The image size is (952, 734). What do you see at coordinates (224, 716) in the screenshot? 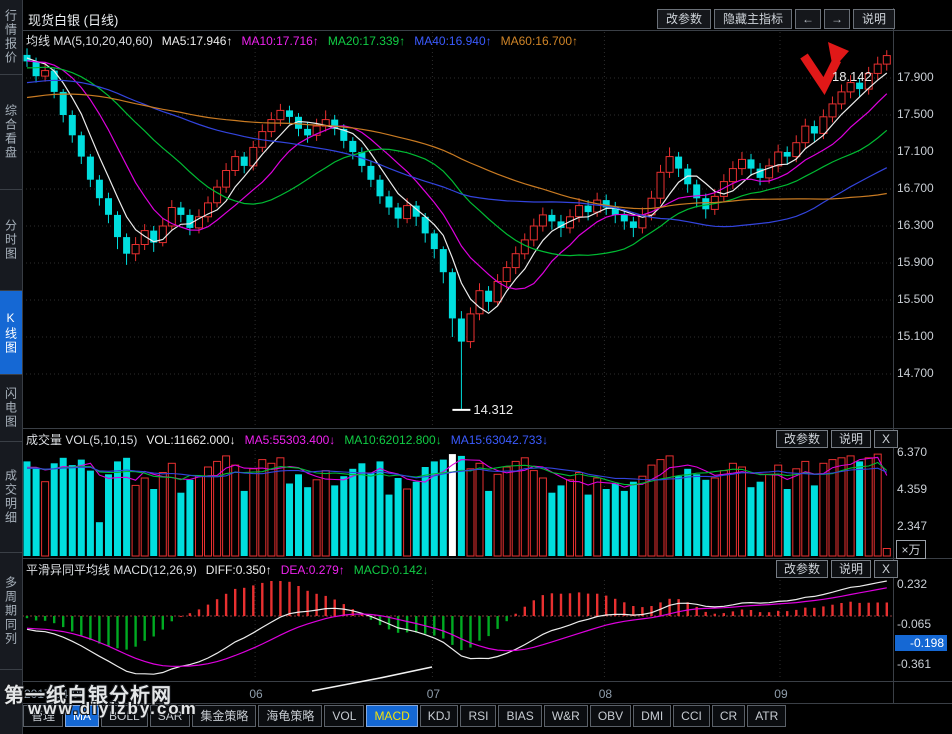
I see `tab-集金策略: 集金策略` at bounding box center [224, 716].